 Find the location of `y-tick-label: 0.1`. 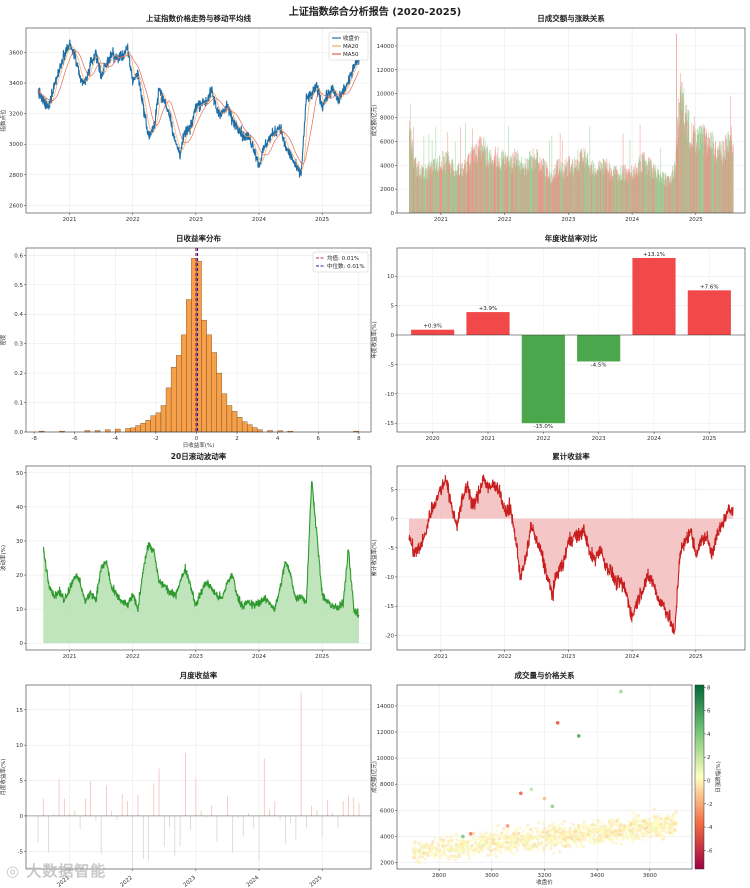

y-tick-label: 0.1 is located at coordinates (18, 404).